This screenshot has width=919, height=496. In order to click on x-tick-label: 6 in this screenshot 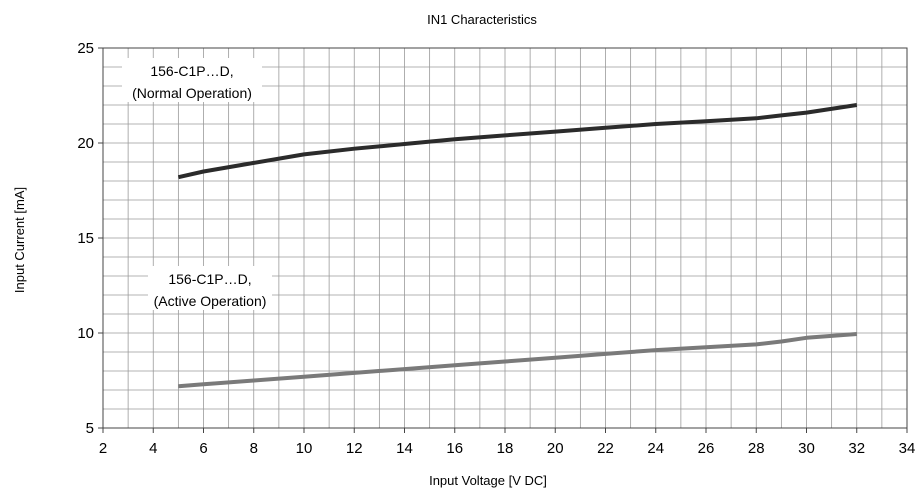, I will do `click(203, 448)`.